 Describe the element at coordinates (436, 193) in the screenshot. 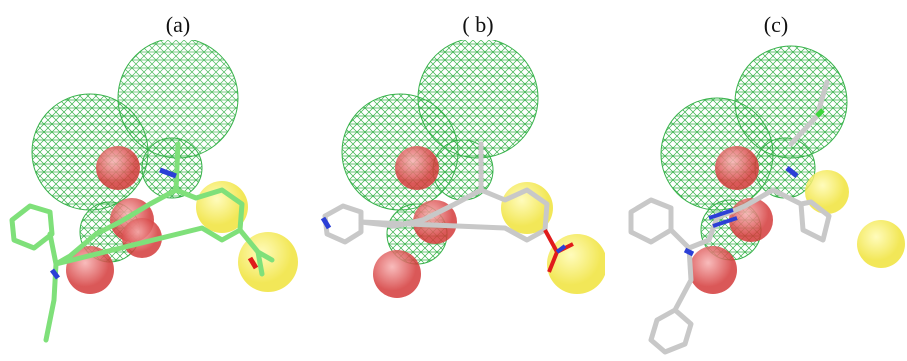

I see `ligand-structure` at that location.